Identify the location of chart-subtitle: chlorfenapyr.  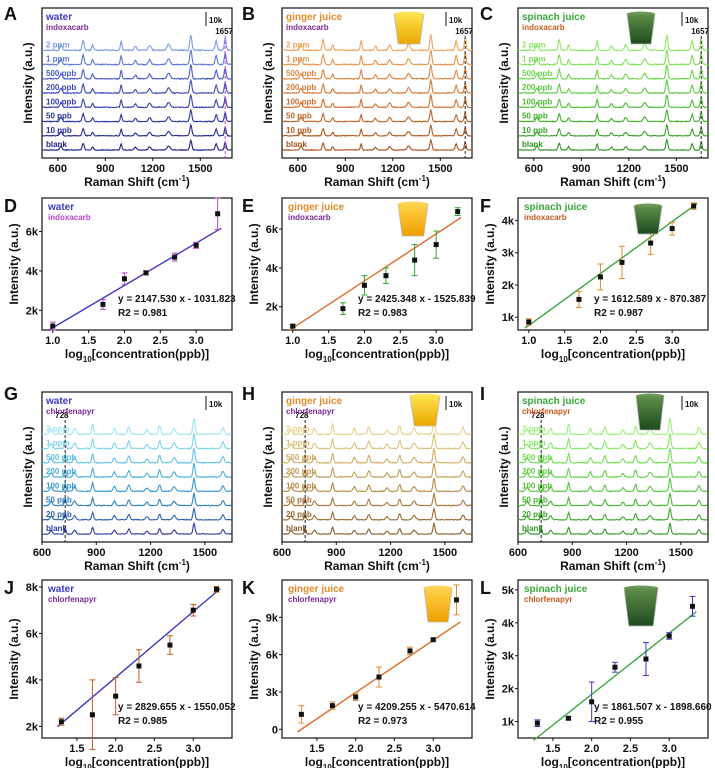
(548, 599).